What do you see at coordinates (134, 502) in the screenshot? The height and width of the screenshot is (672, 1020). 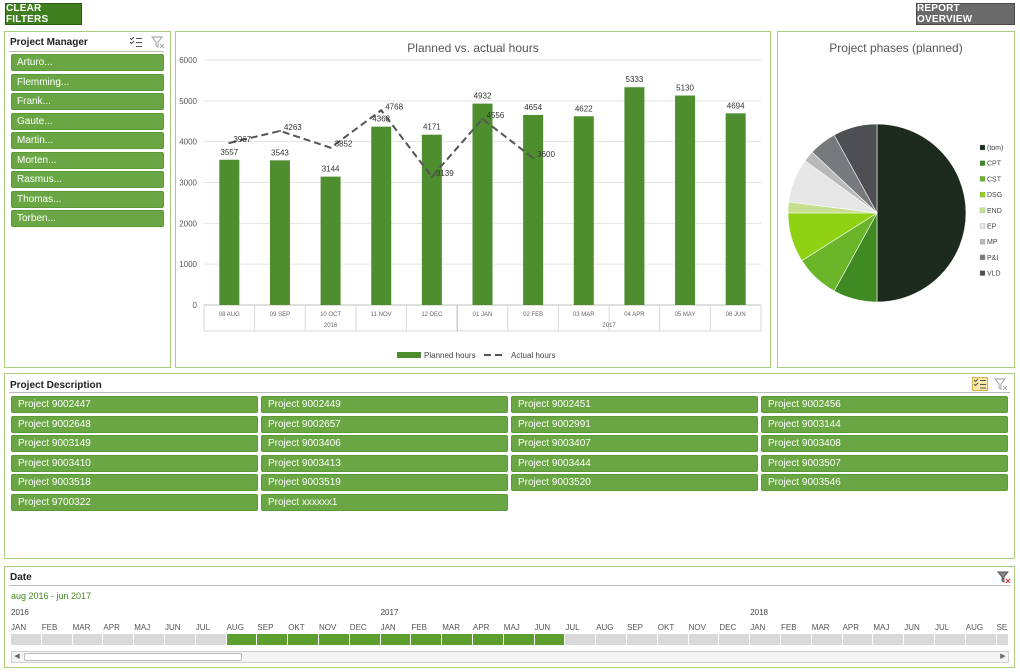 I see `project-description-item: Project 9700322` at bounding box center [134, 502].